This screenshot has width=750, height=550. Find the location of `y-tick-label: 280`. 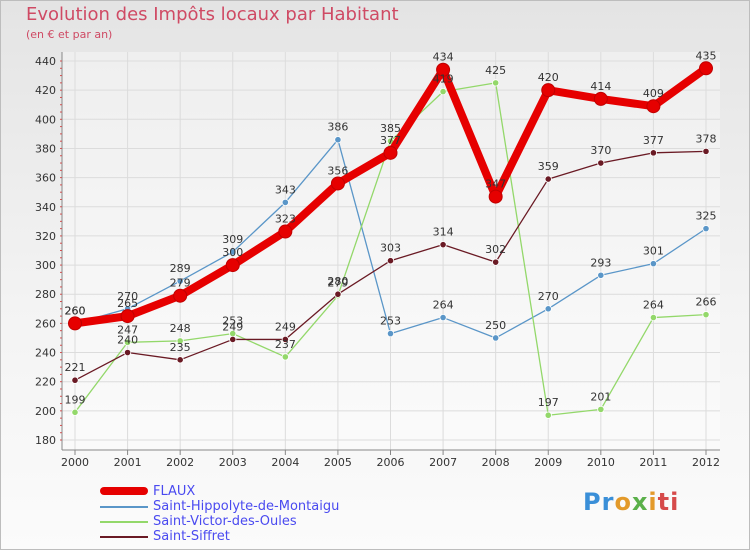

y-tick-label: 280 is located at coordinates (45, 294).